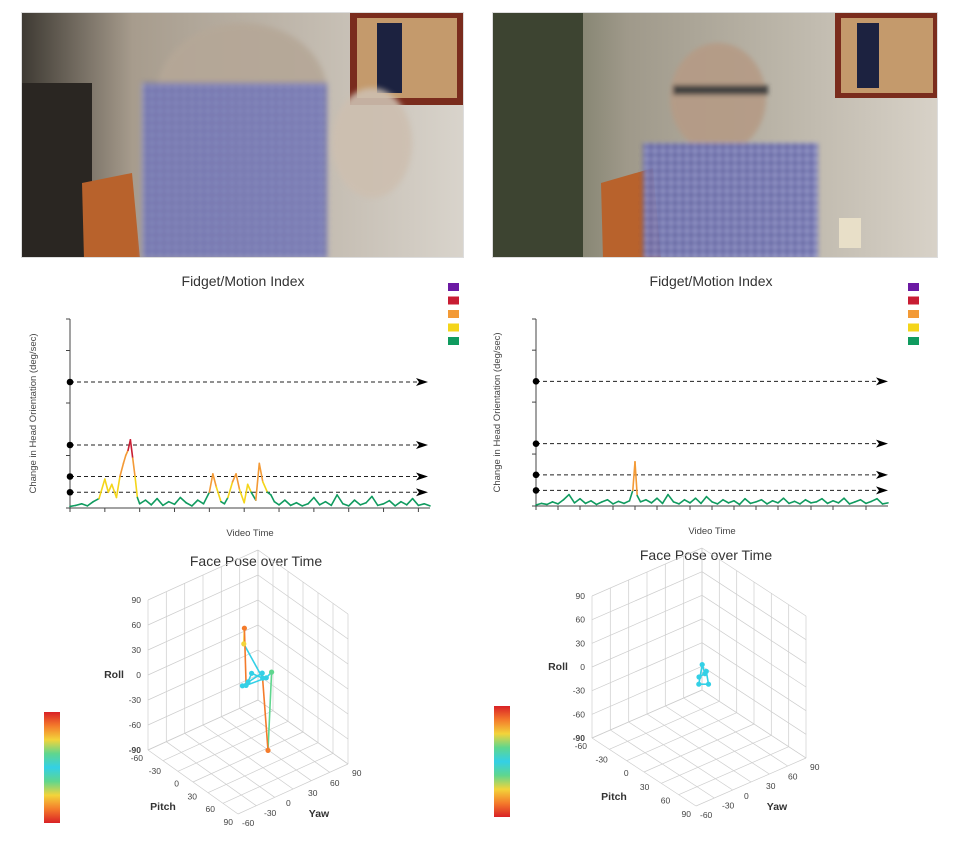 The image size is (960, 844). Describe the element at coordinates (453, 314) in the screenshot. I see `legend` at that location.